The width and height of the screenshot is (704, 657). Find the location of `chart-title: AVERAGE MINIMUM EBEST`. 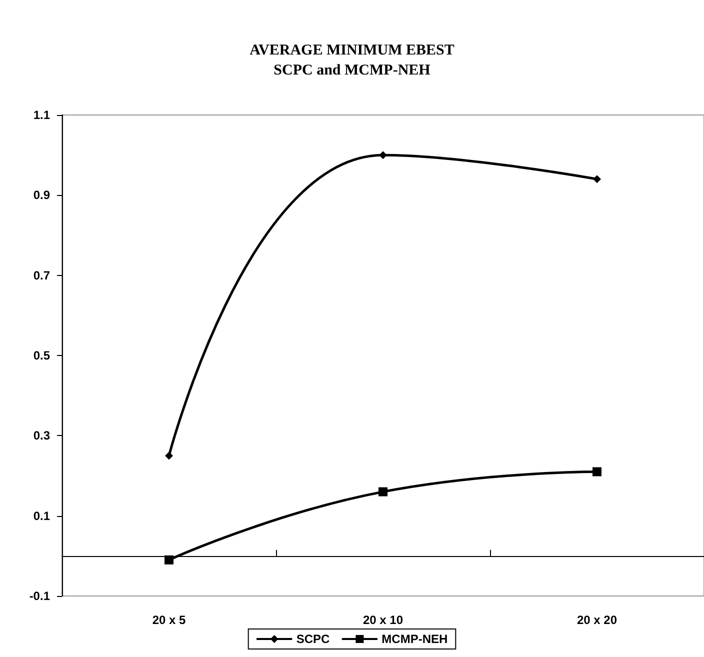

chart-title: AVERAGE MINIMUM EBEST is located at coordinates (352, 50).